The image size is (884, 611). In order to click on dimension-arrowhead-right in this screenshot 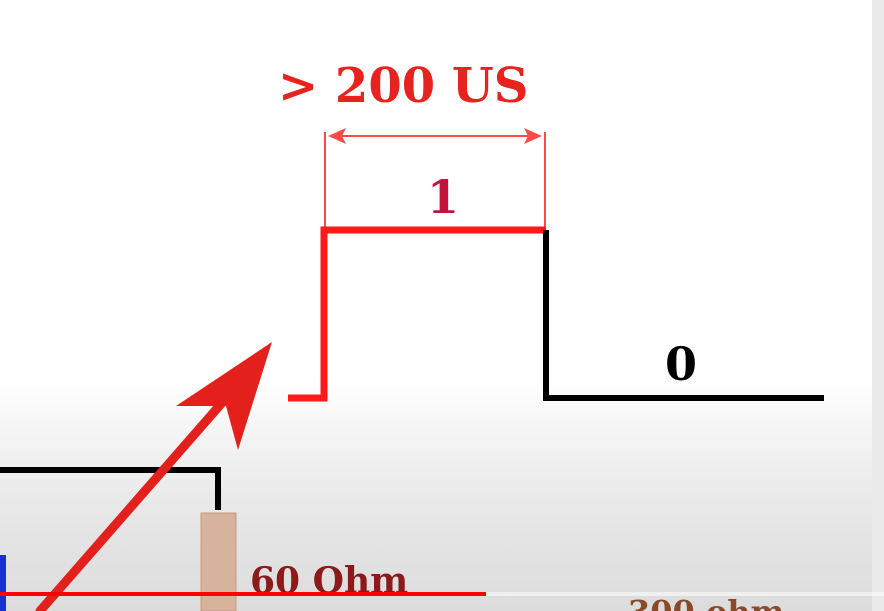, I will do `click(533, 136)`.